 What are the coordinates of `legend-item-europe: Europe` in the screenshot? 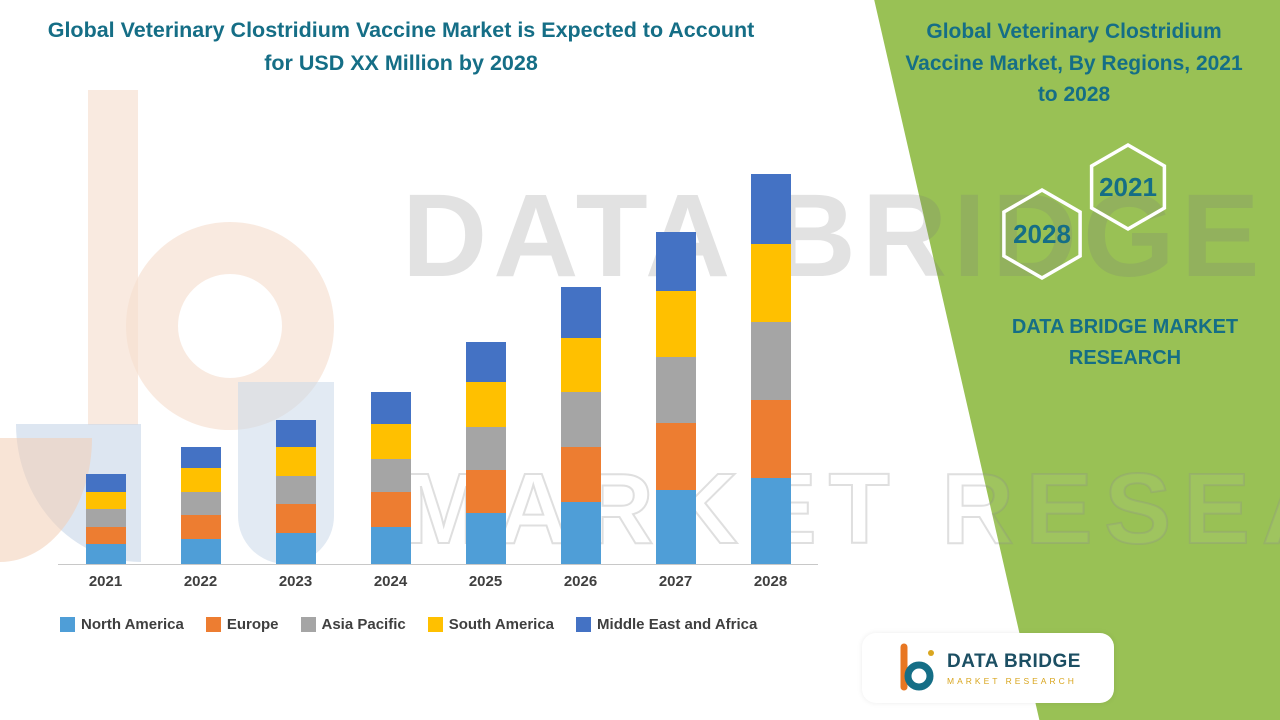 It's located at (242, 624).